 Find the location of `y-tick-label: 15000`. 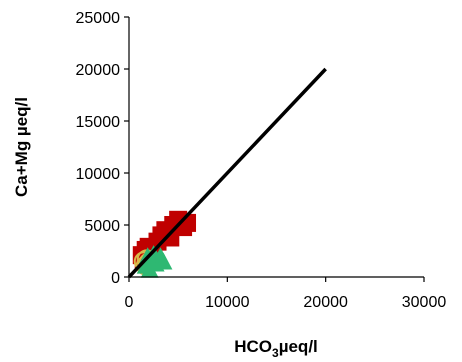

y-tick-label: 15000 is located at coordinates (98, 122).